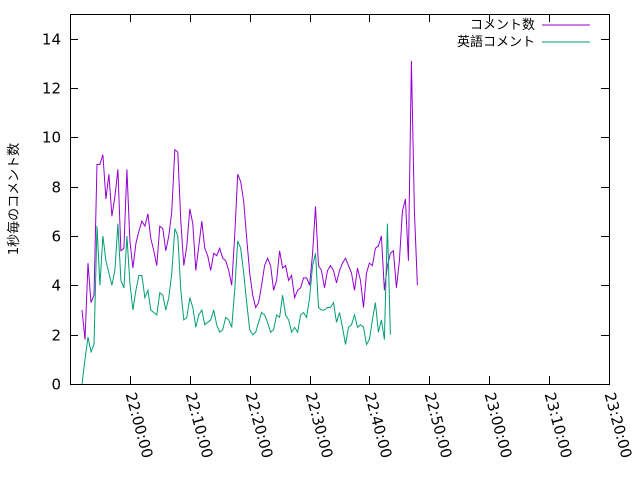 Image resolution: width=640 pixels, height=480 pixels. I want to click on y-tick-label: 6, so click(56, 237).